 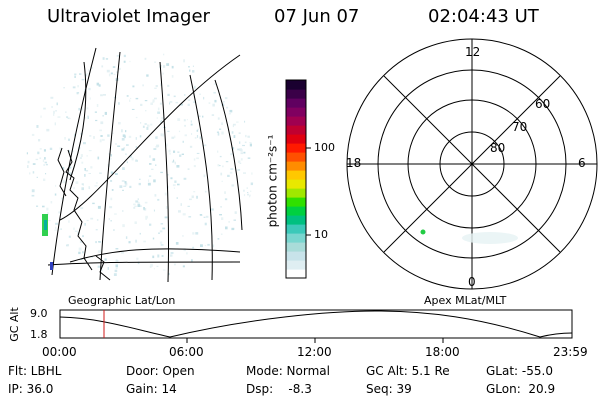 I want to click on x-tick-label-0000: 00:00, so click(x=59, y=352).